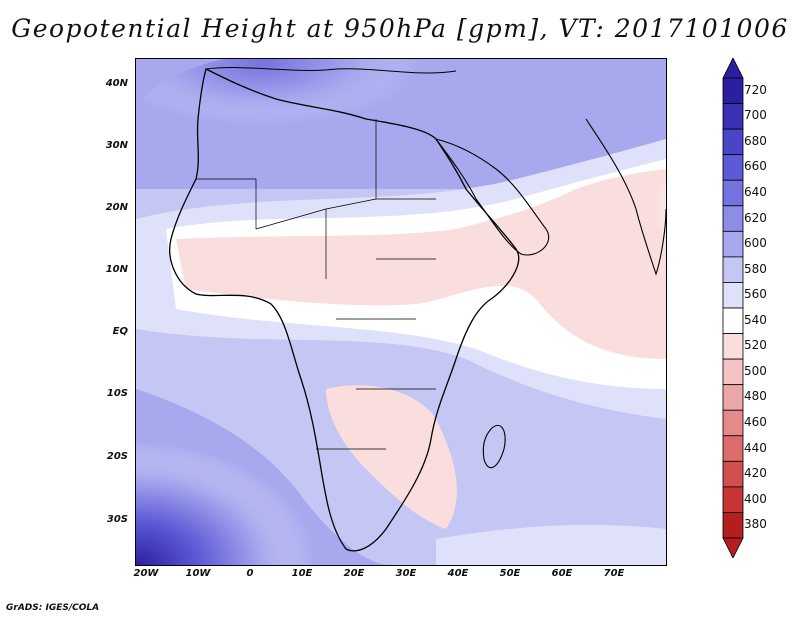 The image size is (800, 618). Describe the element at coordinates (146, 573) in the screenshot. I see `lon-label-20w: 20W` at that location.